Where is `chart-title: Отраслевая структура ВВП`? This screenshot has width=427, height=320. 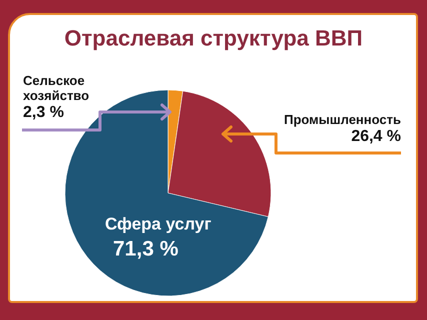
chart-title: Отраслевая структура ВВП is located at coordinates (213, 38).